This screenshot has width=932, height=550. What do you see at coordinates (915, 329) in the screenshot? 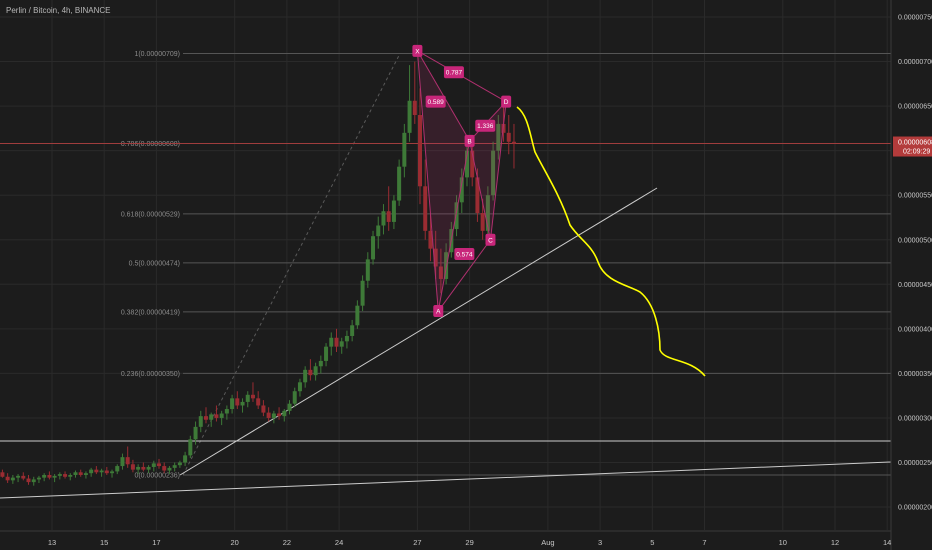
I see `price-tick-label: 0.00000400` at bounding box center [915, 329].